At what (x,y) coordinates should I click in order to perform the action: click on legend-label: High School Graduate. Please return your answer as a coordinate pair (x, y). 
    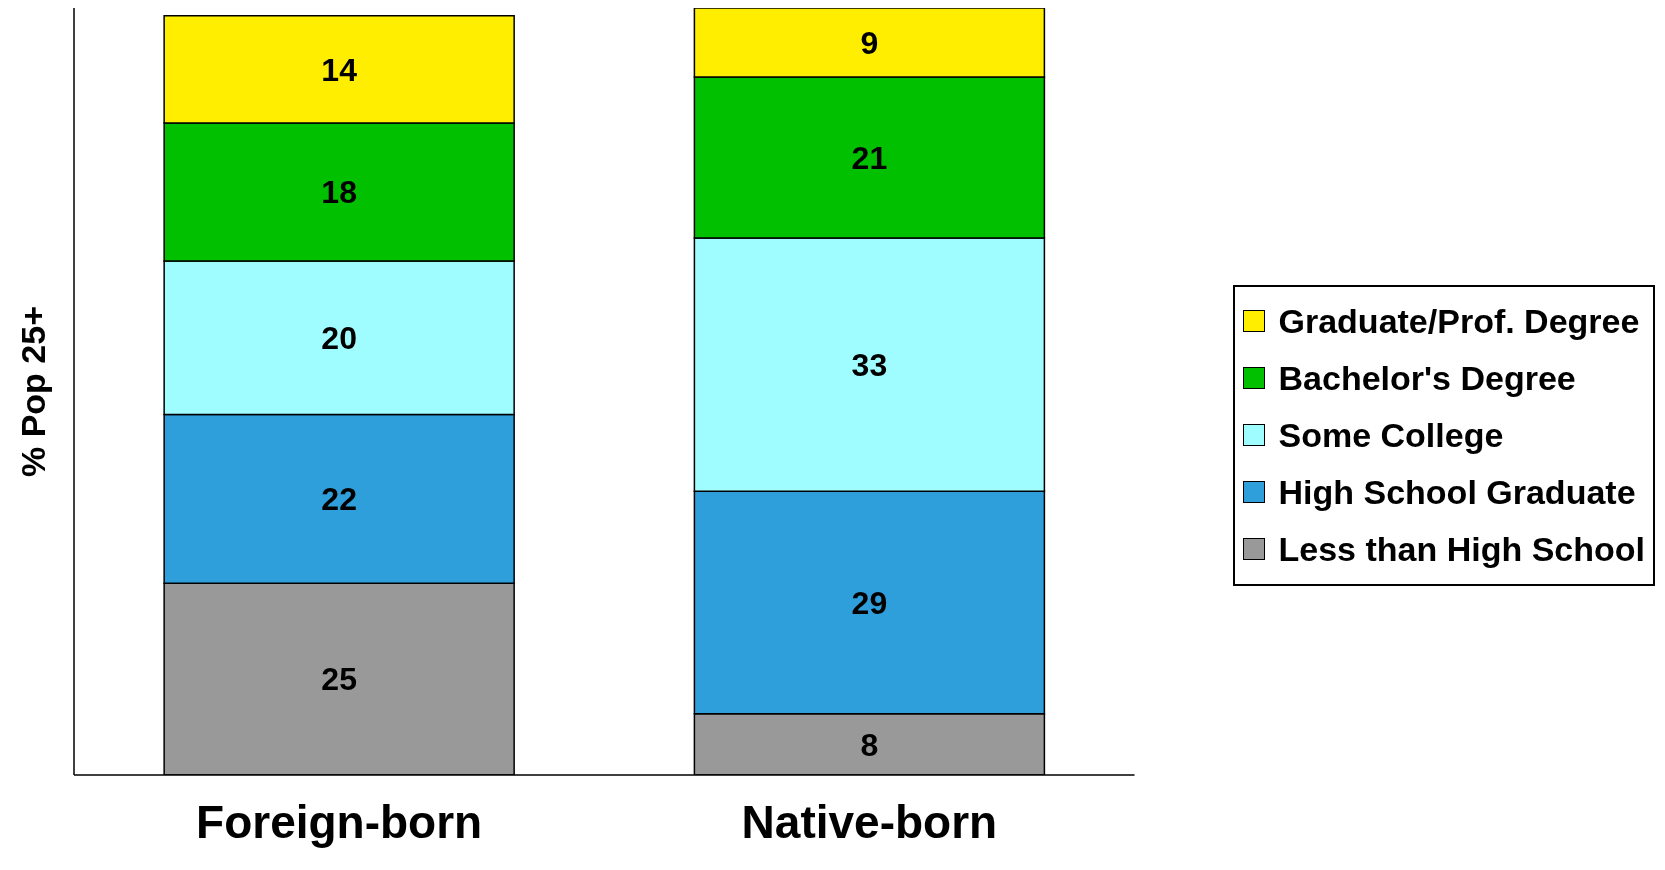
    Looking at the image, I should click on (1457, 492).